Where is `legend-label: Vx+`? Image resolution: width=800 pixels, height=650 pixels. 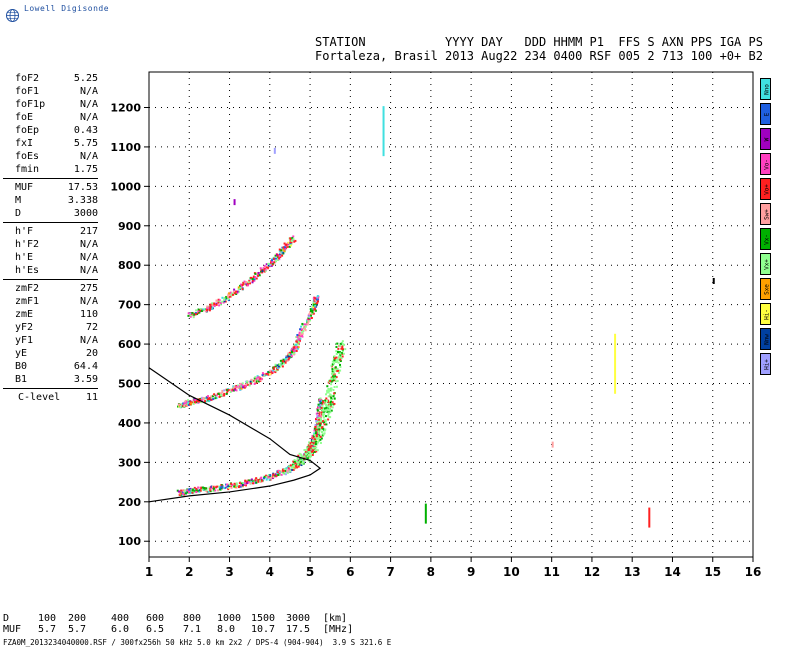
legend-label: Vx+ is located at coordinates (767, 264).